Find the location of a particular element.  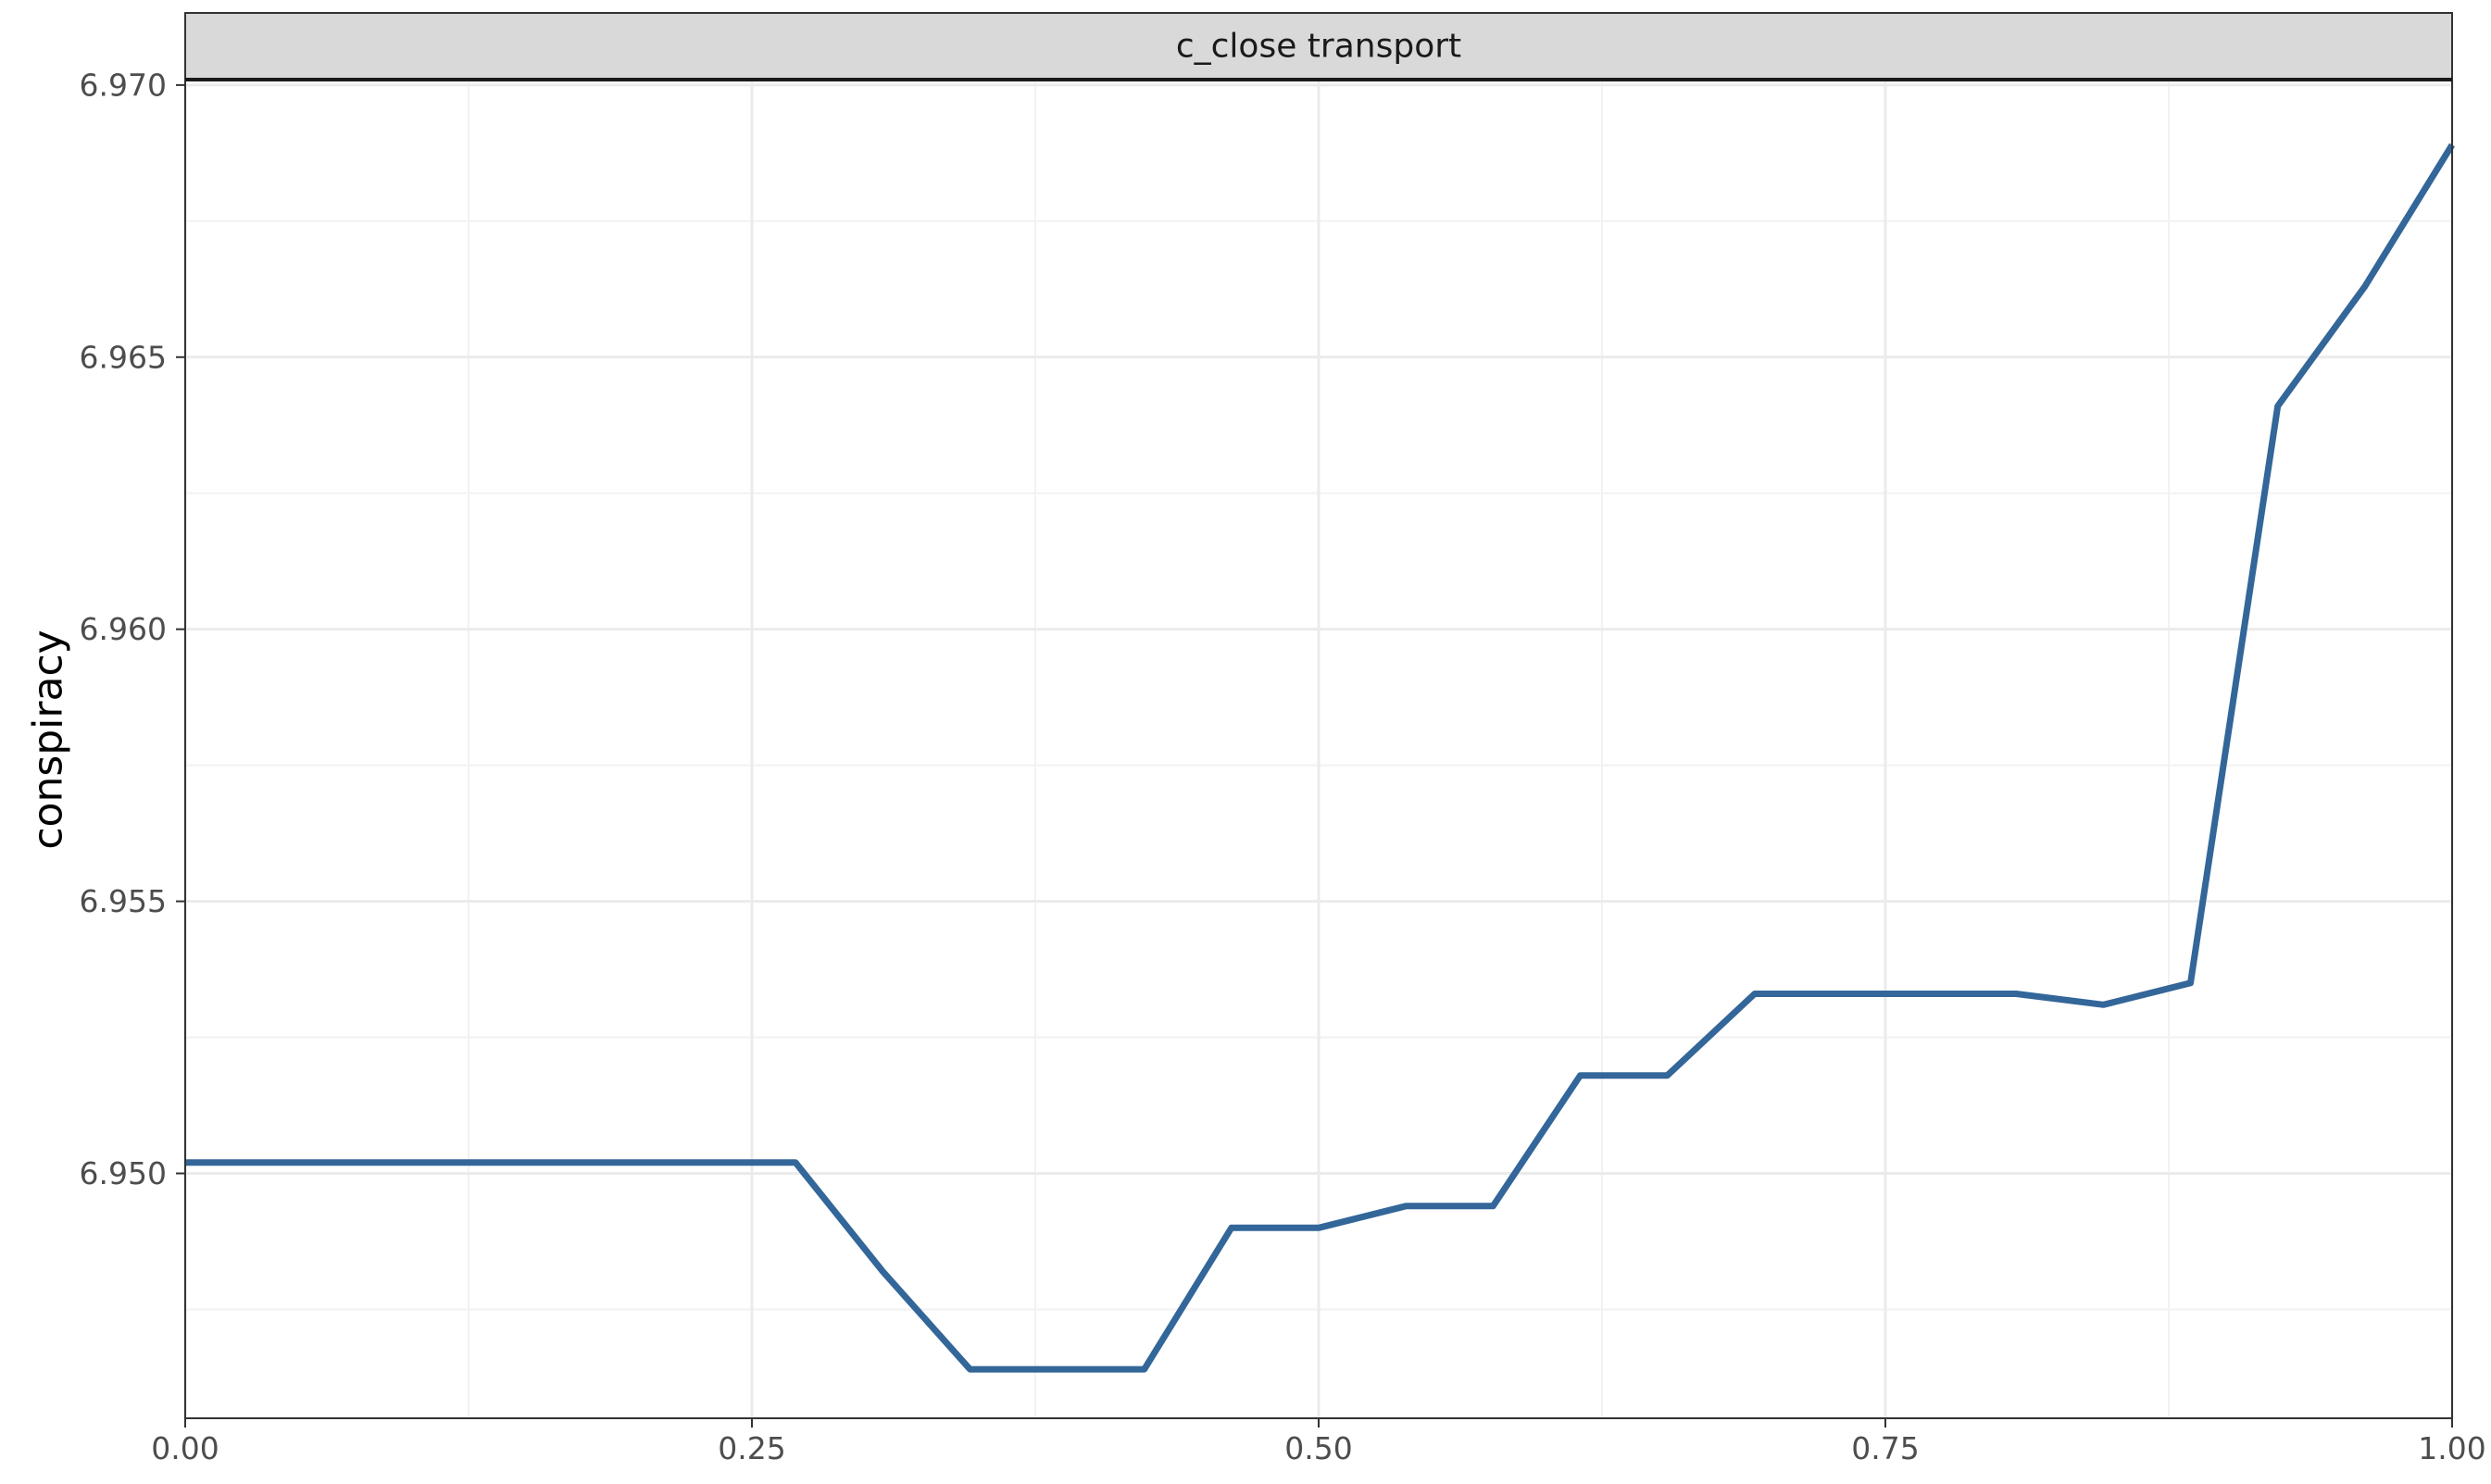

y-tick-label: 6.950 is located at coordinates (123, 1173).